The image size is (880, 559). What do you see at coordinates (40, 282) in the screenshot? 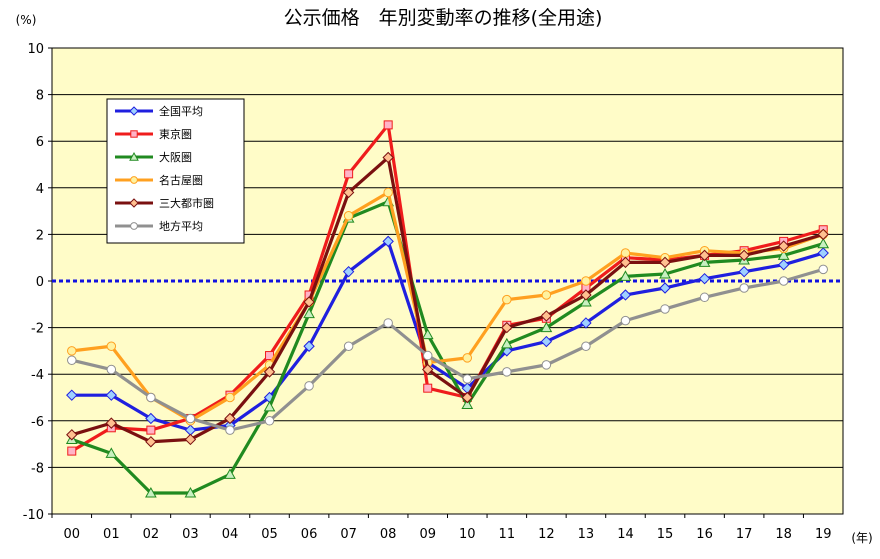
I see `y-tick-label: 0` at bounding box center [40, 282].